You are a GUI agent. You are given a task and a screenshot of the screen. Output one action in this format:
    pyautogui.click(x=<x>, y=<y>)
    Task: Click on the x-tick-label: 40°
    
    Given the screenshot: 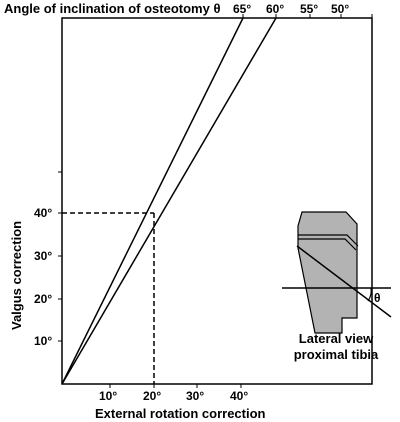 What is the action you would take?
    pyautogui.click(x=239, y=396)
    